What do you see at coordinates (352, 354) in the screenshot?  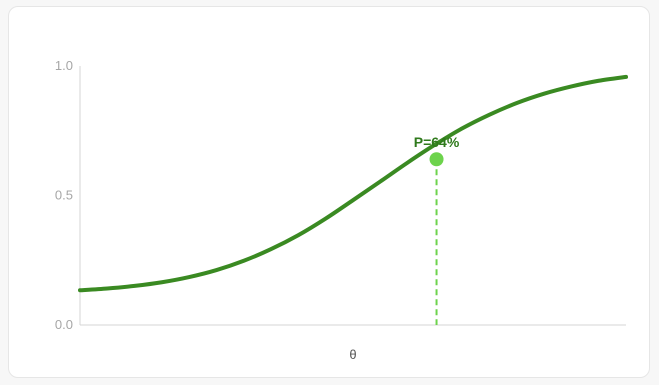 I see `x-axis-label: θ` at bounding box center [352, 354].